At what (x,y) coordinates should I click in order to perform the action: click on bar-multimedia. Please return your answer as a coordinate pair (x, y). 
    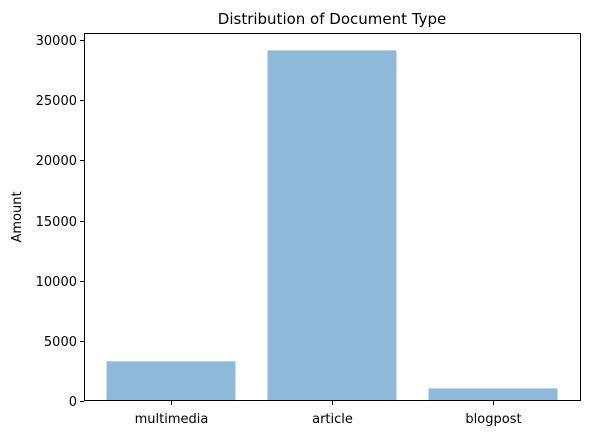
    Looking at the image, I should click on (171, 381).